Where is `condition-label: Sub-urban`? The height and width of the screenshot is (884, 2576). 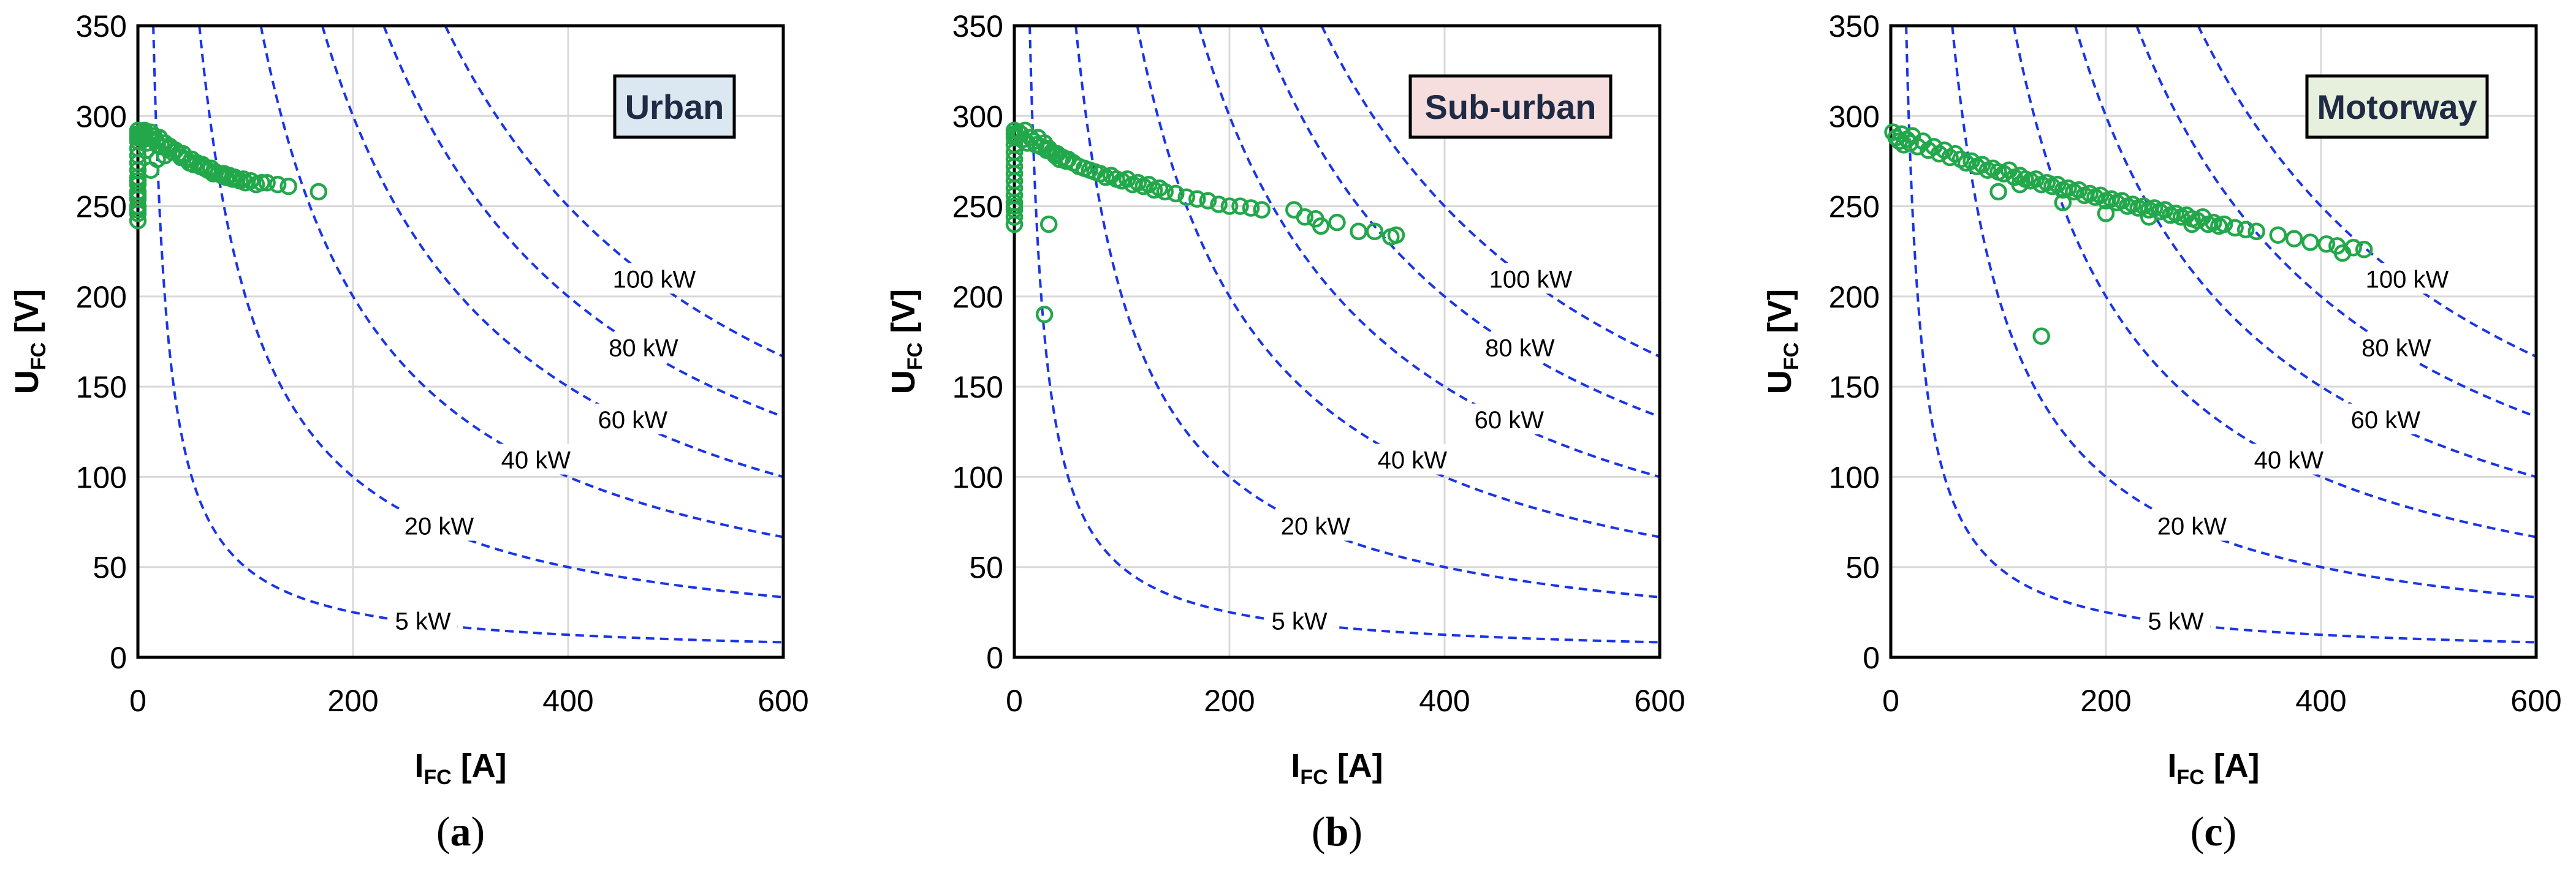 condition-label: Sub-urban is located at coordinates (1511, 107).